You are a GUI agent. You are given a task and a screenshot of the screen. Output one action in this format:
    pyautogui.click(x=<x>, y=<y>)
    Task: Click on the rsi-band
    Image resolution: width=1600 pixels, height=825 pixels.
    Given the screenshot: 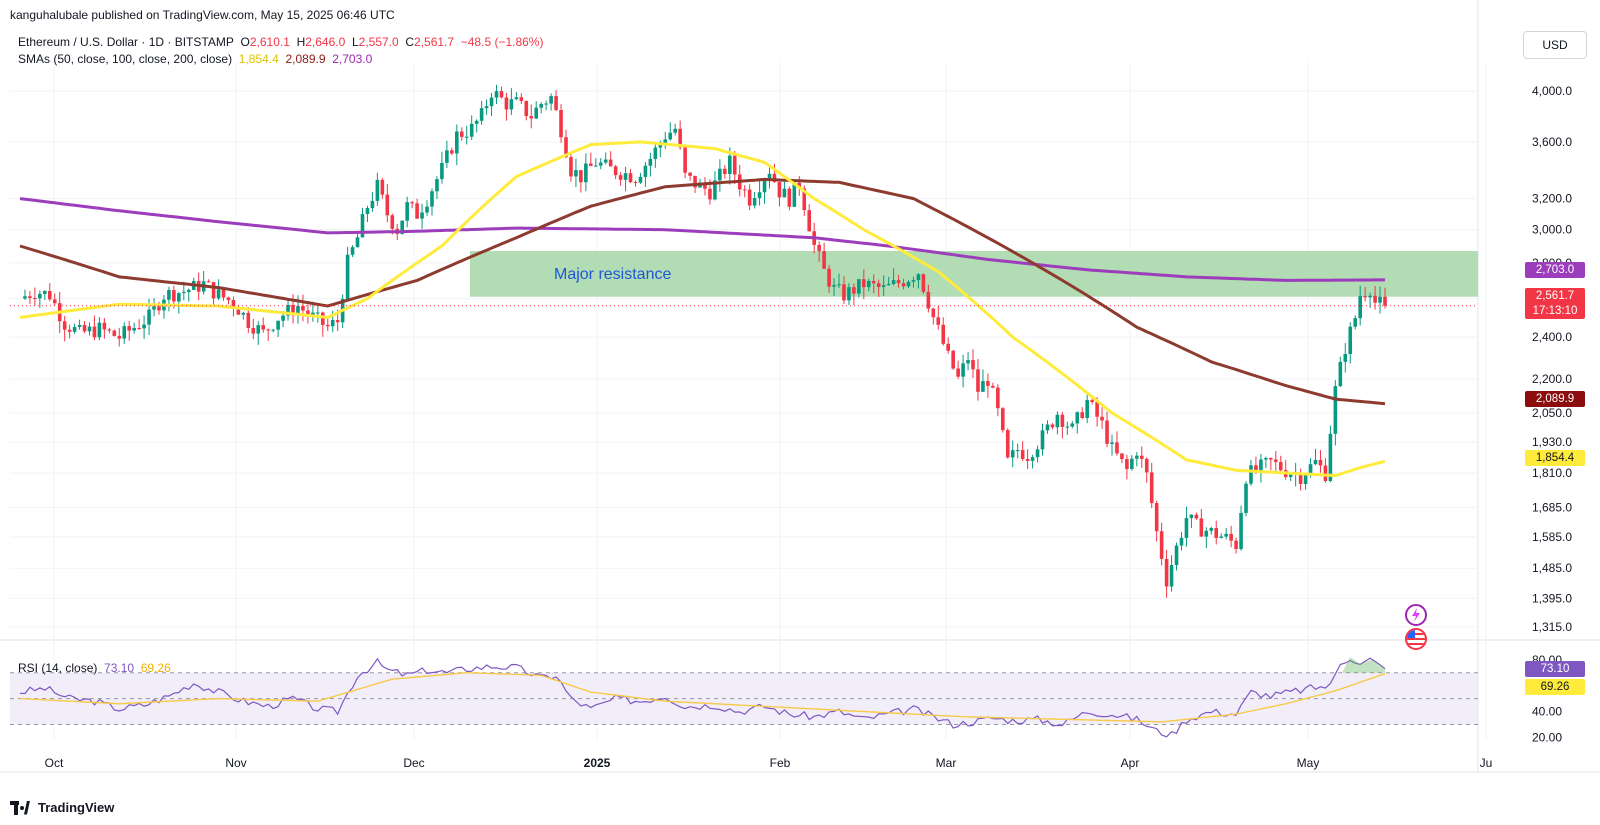 What is the action you would take?
    pyautogui.click(x=744, y=698)
    